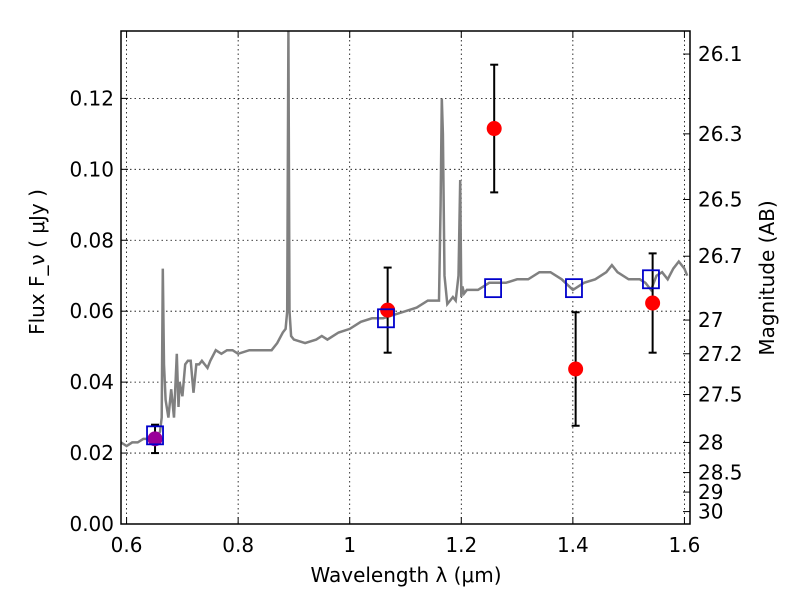 Image resolution: width=800 pixels, height=600 pixels. Describe the element at coordinates (710, 320) in the screenshot. I see `right-tick-label: 27` at that location.